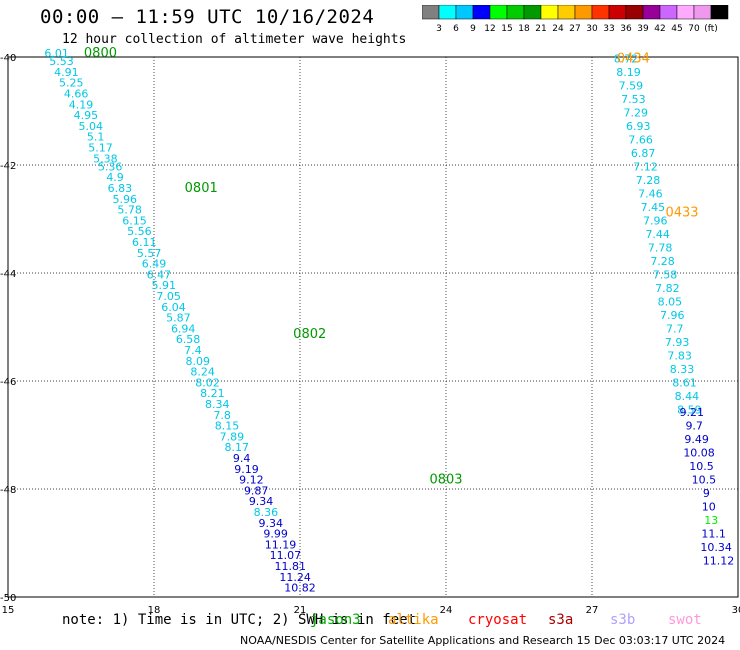  I want to click on data-point-altika: 6.93, so click(638, 126).